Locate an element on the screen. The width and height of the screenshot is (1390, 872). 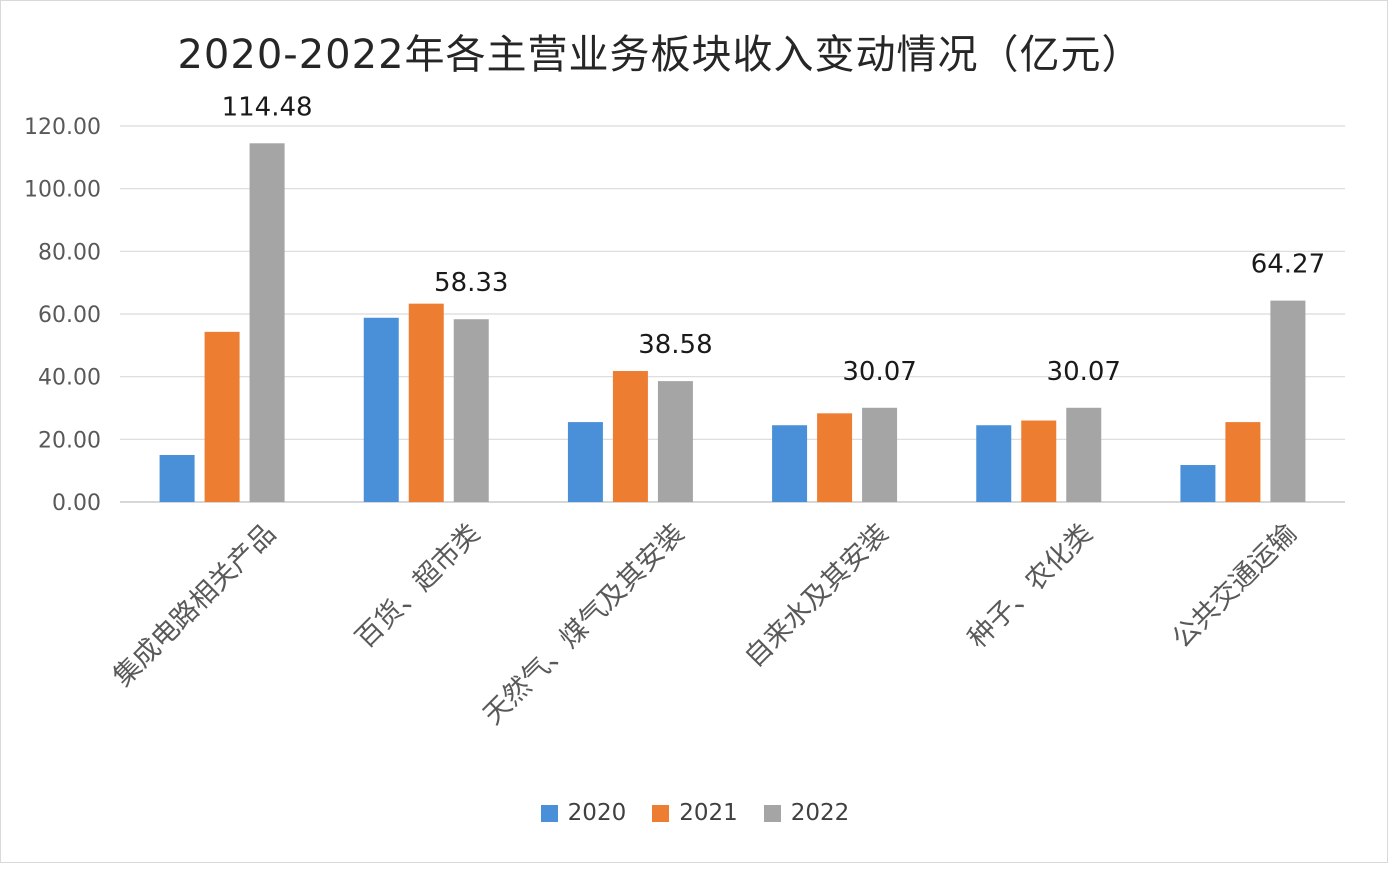
x-category-label: 种子、农化类 is located at coordinates (1030, 586).